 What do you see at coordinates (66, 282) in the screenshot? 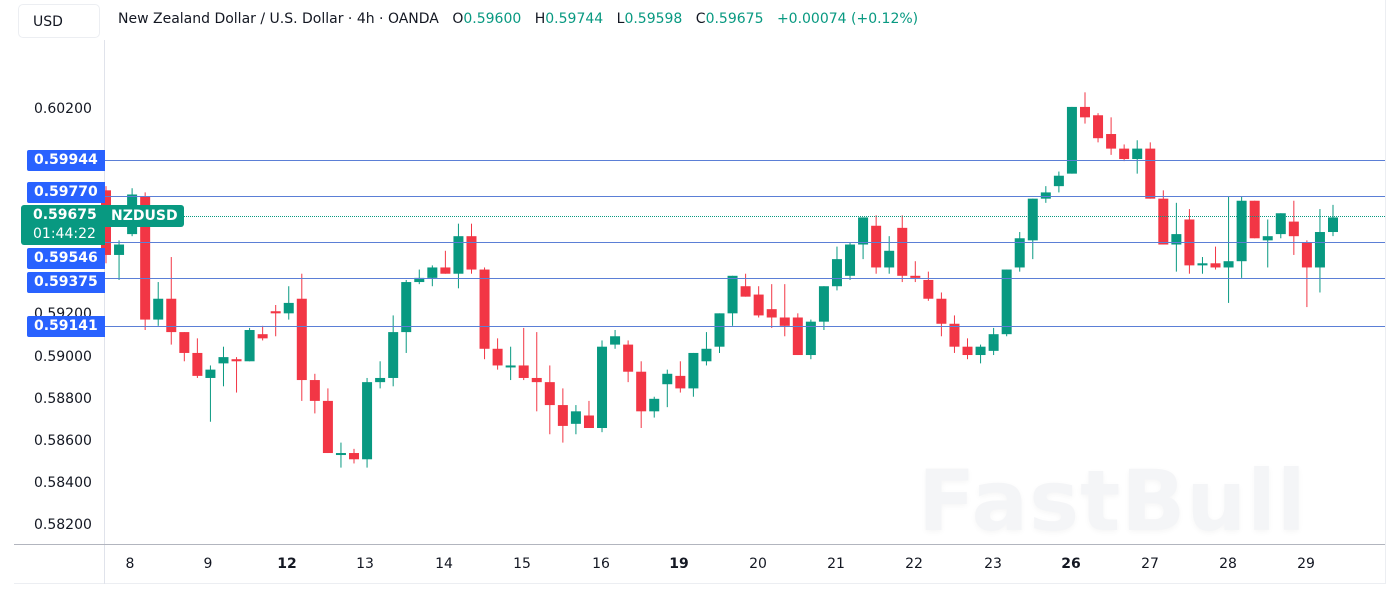
I see `level-label: 0.59375` at bounding box center [66, 282].